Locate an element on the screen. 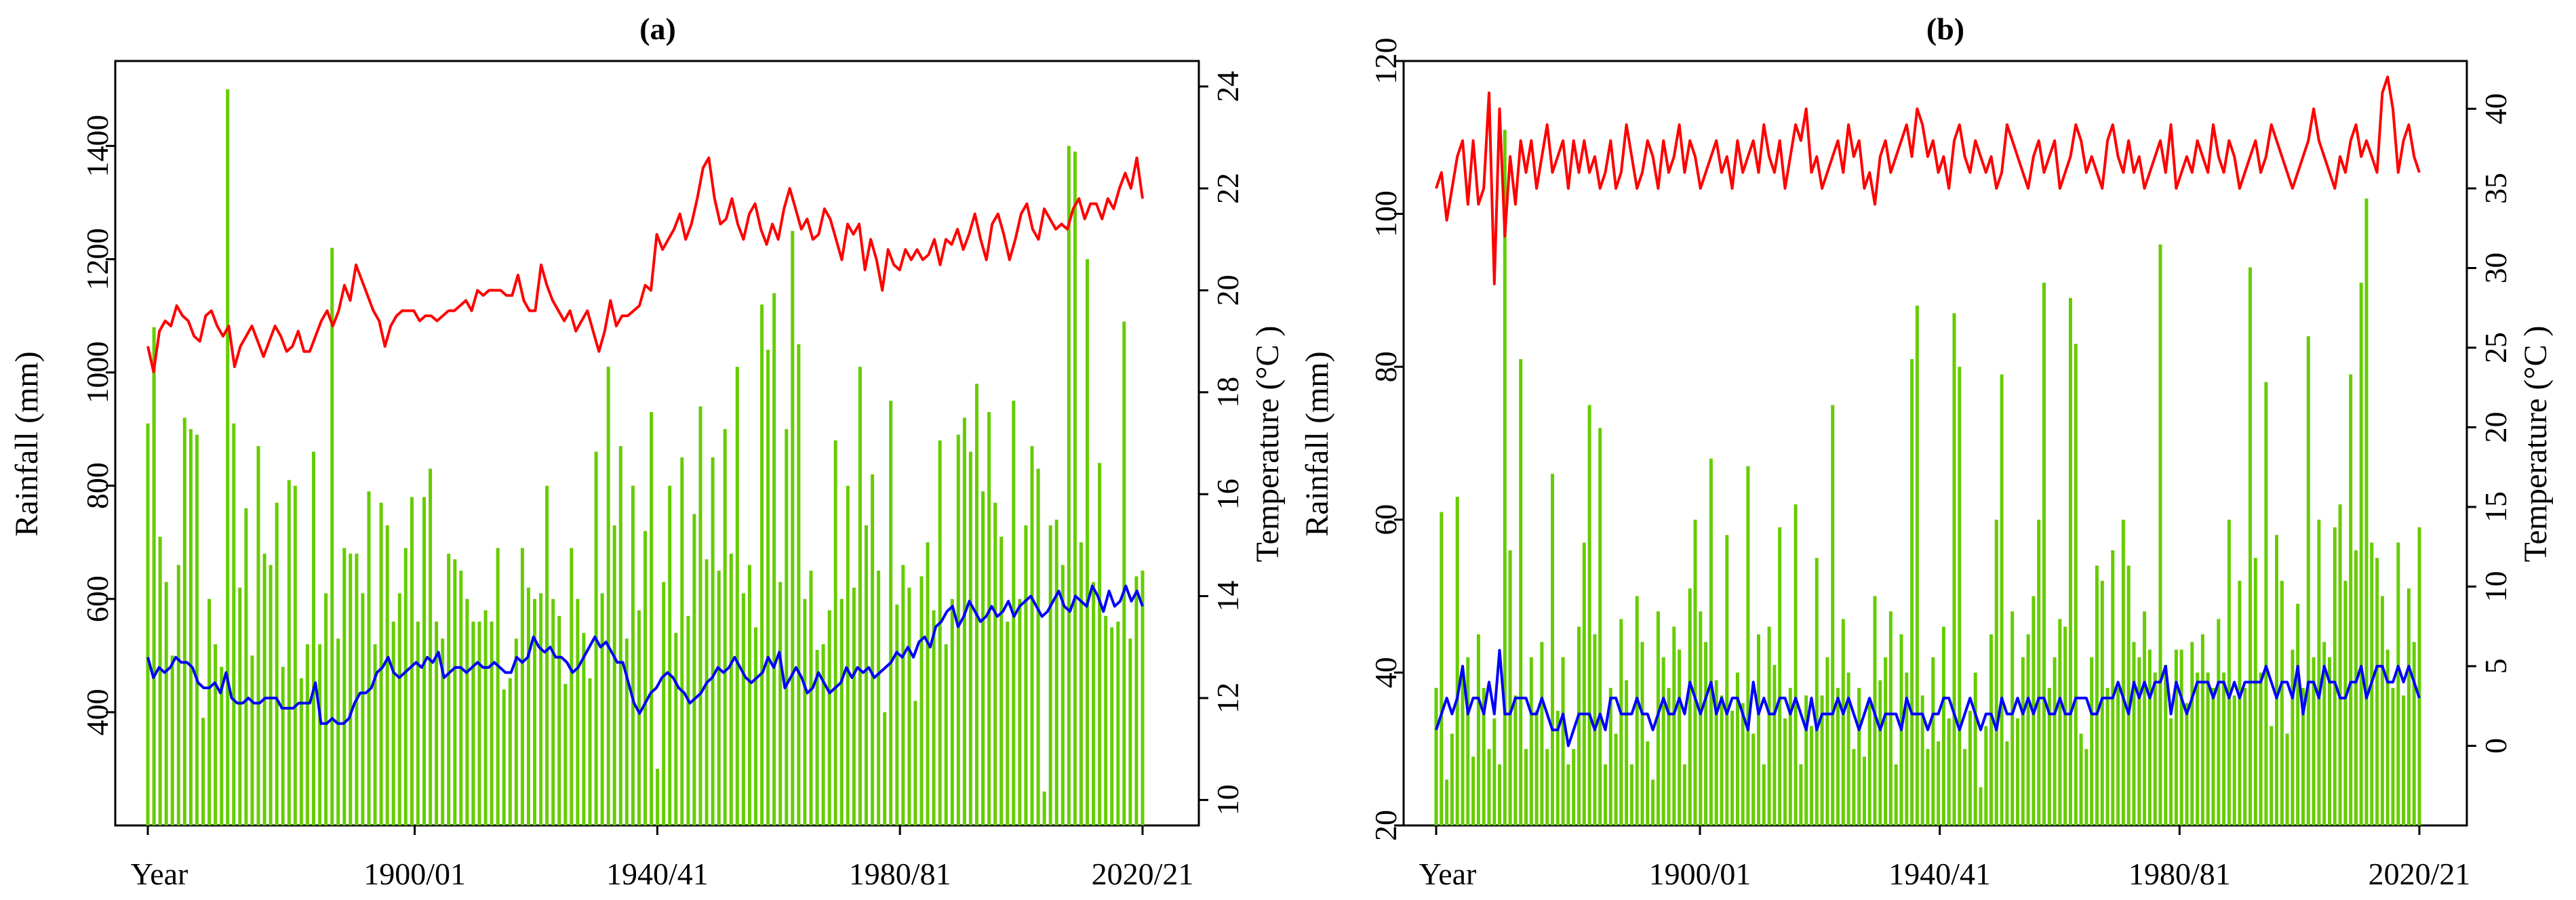  panel-a-x-label-year: Year is located at coordinates (160, 874).